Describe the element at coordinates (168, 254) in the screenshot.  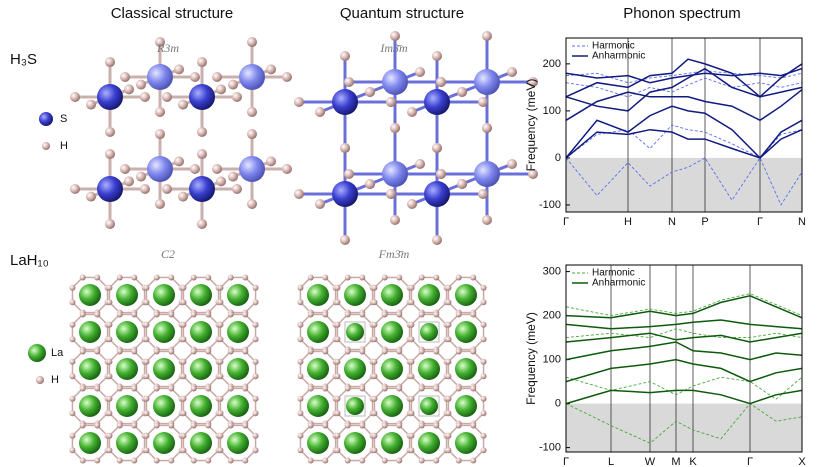
I see `space-group: C2` at that location.